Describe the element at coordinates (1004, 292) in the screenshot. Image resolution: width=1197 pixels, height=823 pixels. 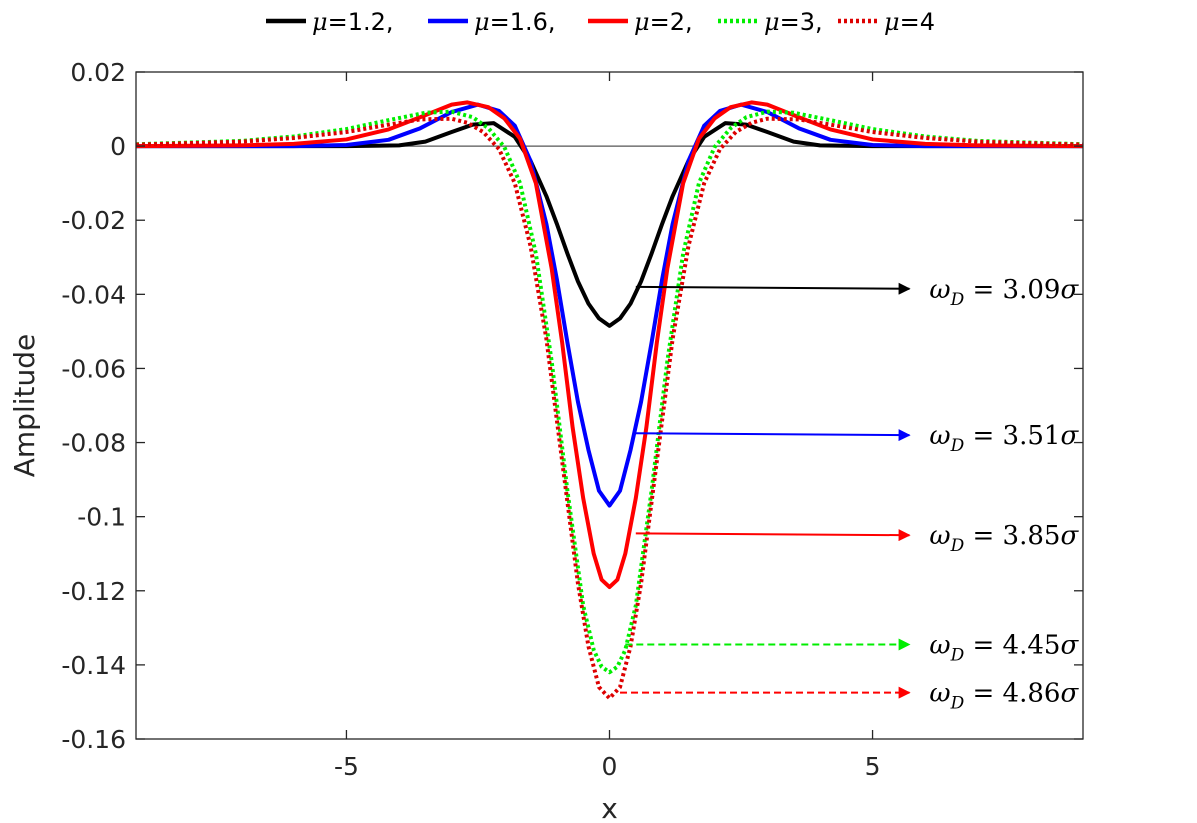
I see `annotation-label: ωD = 3.09σ` at that location.